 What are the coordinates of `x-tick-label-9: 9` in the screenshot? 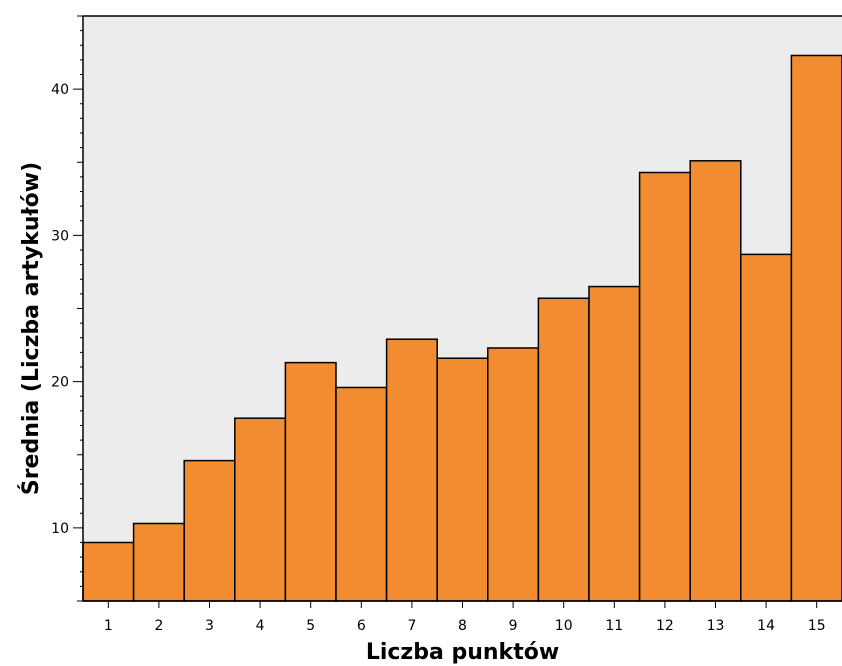 It's located at (513, 626).